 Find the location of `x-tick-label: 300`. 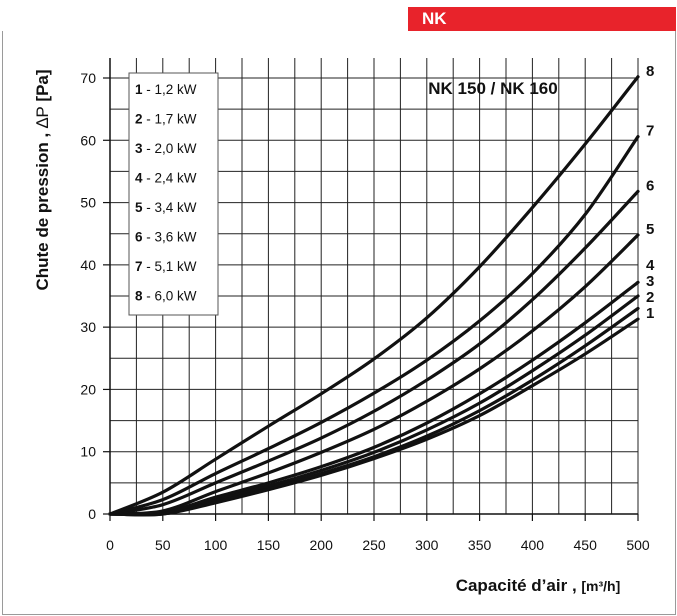

x-tick-label: 300 is located at coordinates (427, 545).